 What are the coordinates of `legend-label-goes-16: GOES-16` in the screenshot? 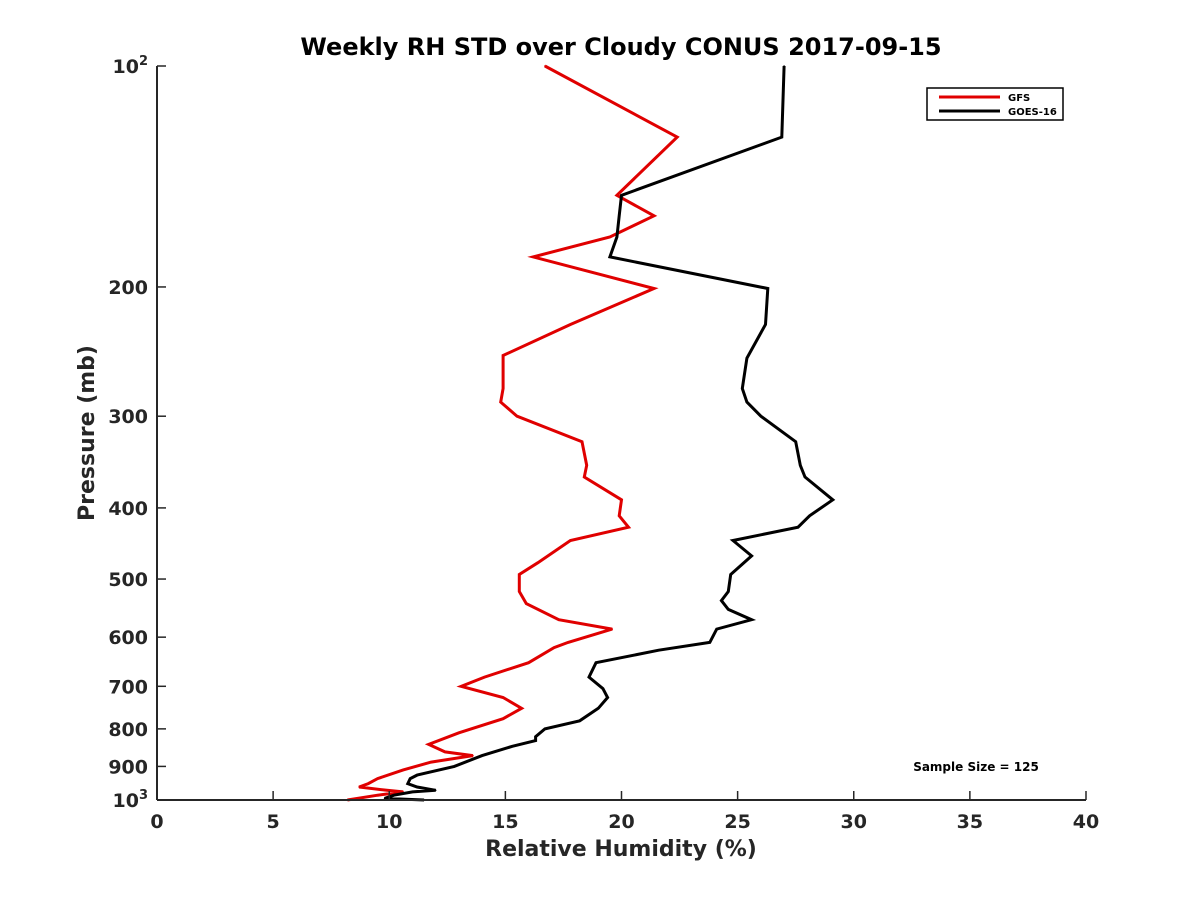 It's located at (1032, 112).